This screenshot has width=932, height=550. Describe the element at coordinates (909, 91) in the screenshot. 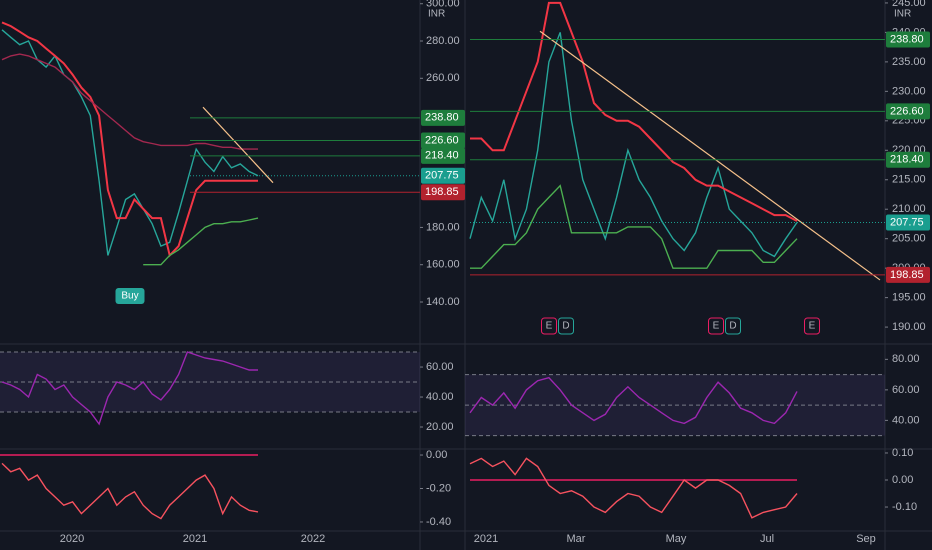

I see `y-tick-label: 230.00` at that location.